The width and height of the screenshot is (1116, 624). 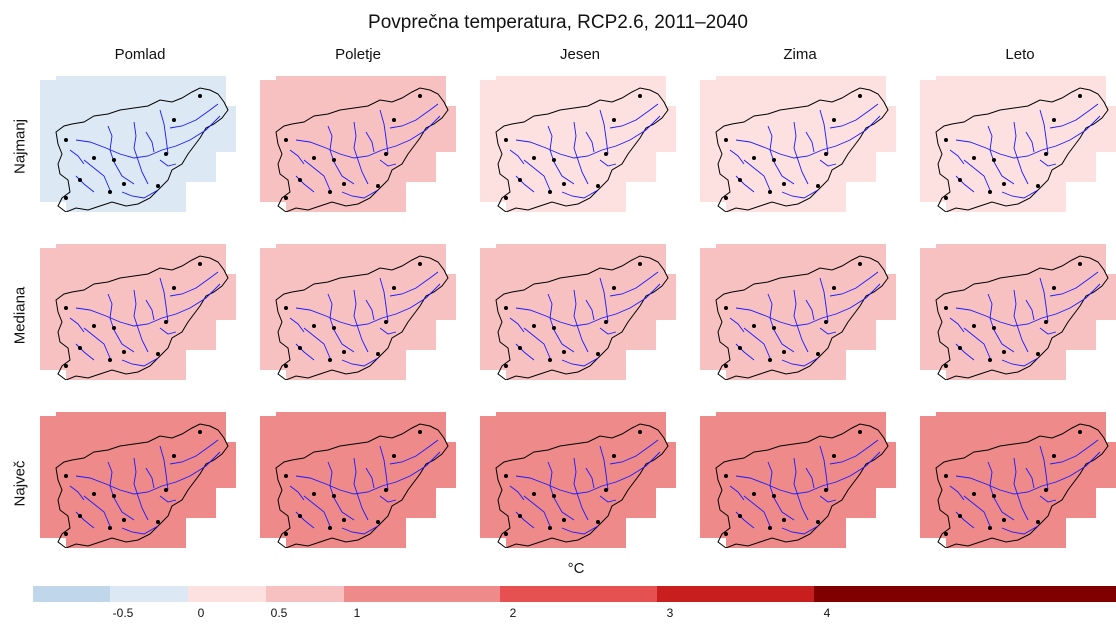 I want to click on column-label-poletje: Poletje, so click(x=358, y=54).